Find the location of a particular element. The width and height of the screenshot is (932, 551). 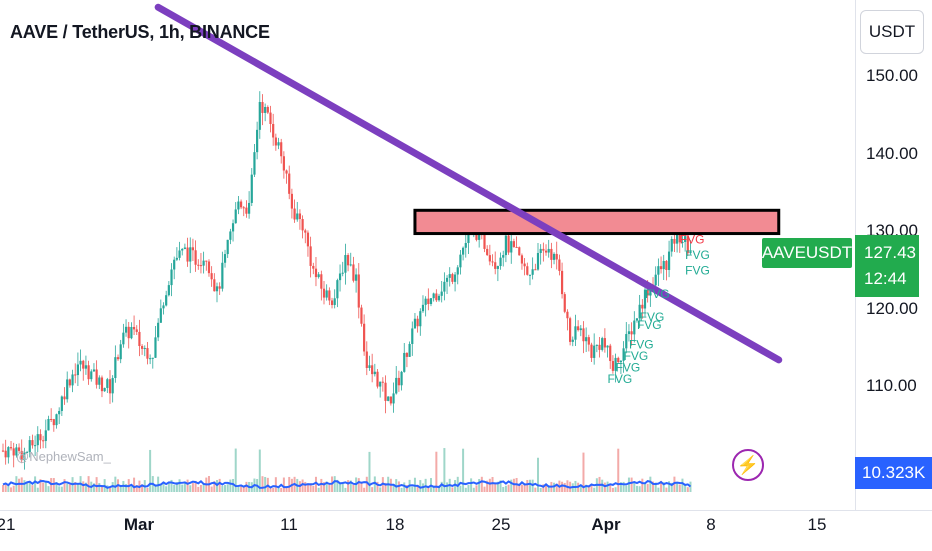

price-tick-label: 120.00 is located at coordinates (892, 308).